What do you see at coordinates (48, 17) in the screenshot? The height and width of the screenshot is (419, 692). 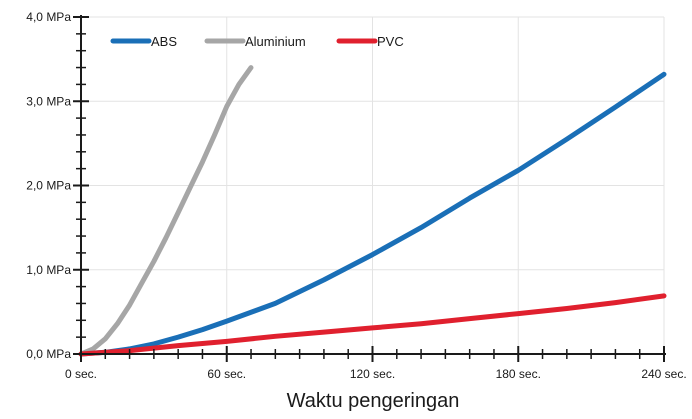 I see `y-tick-label: 4,0 MPa` at bounding box center [48, 17].